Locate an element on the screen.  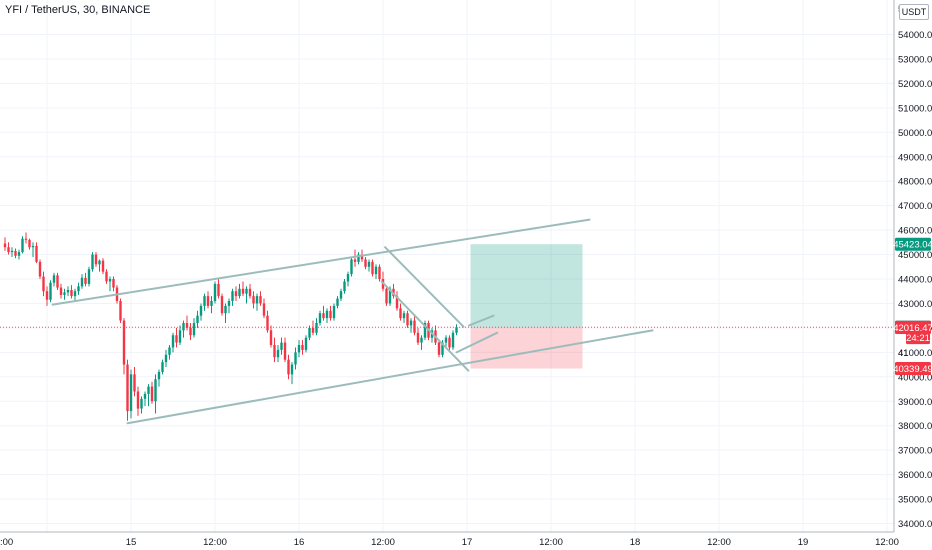
price-tick-label: 44000.00 is located at coordinates (915, 280).